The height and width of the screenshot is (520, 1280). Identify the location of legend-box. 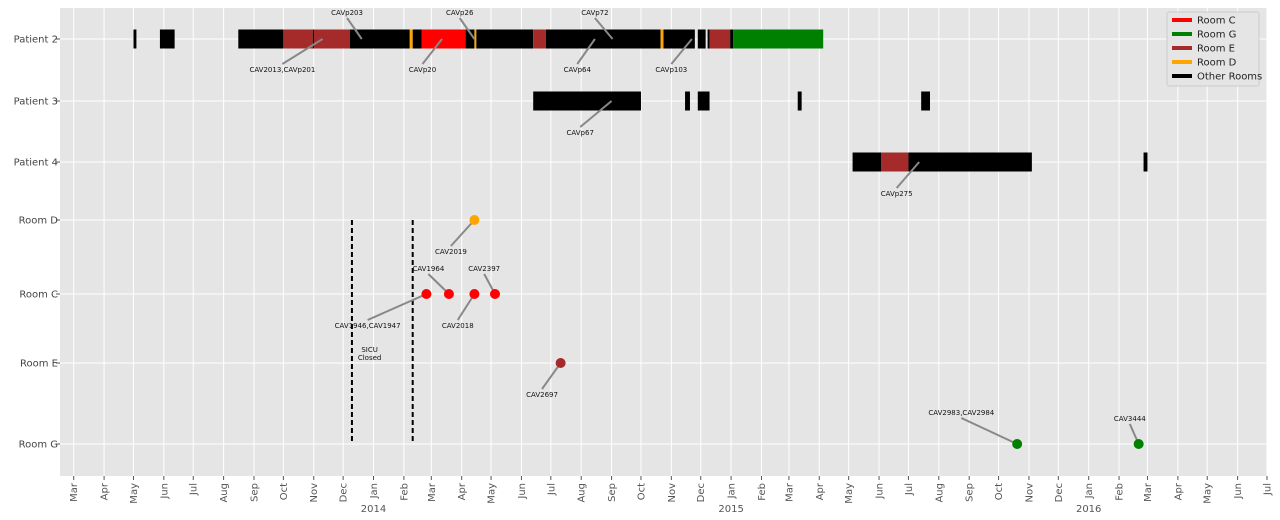
(1213, 49).